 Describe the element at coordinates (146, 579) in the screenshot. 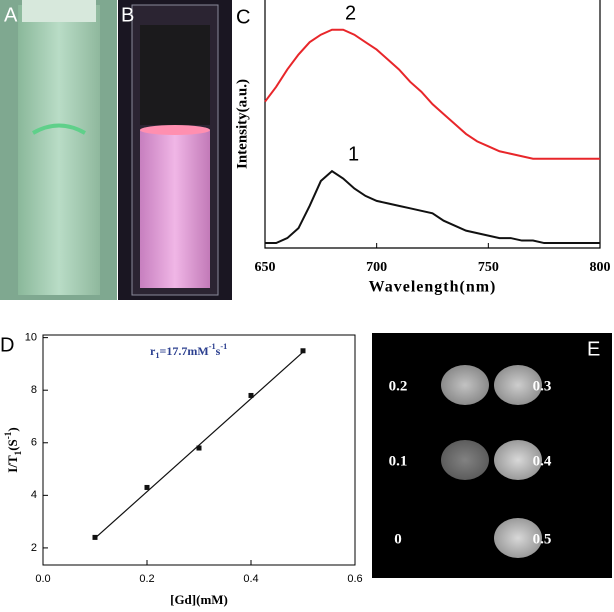

I see `x-tick-label: 0.2` at that location.